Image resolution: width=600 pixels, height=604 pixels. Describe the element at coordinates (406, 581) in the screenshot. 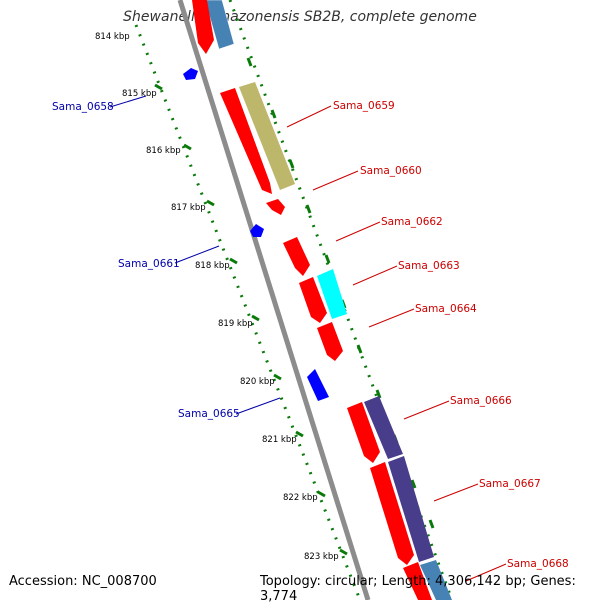

I see `length-label: Length:` at that location.